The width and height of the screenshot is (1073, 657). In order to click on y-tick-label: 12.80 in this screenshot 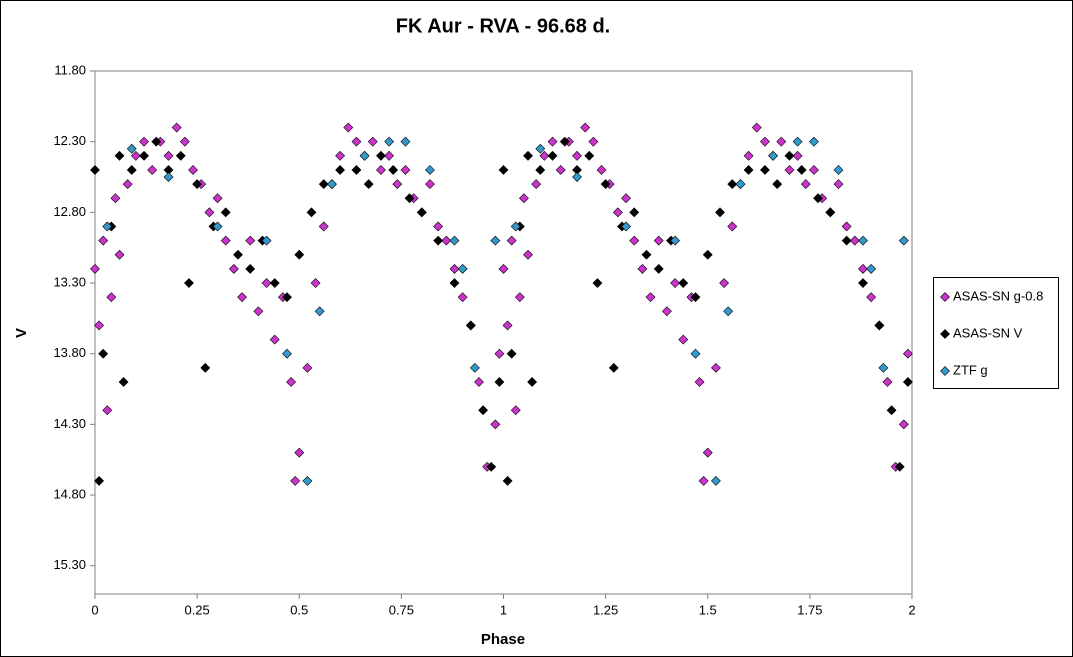, I will do `click(69, 211)`.